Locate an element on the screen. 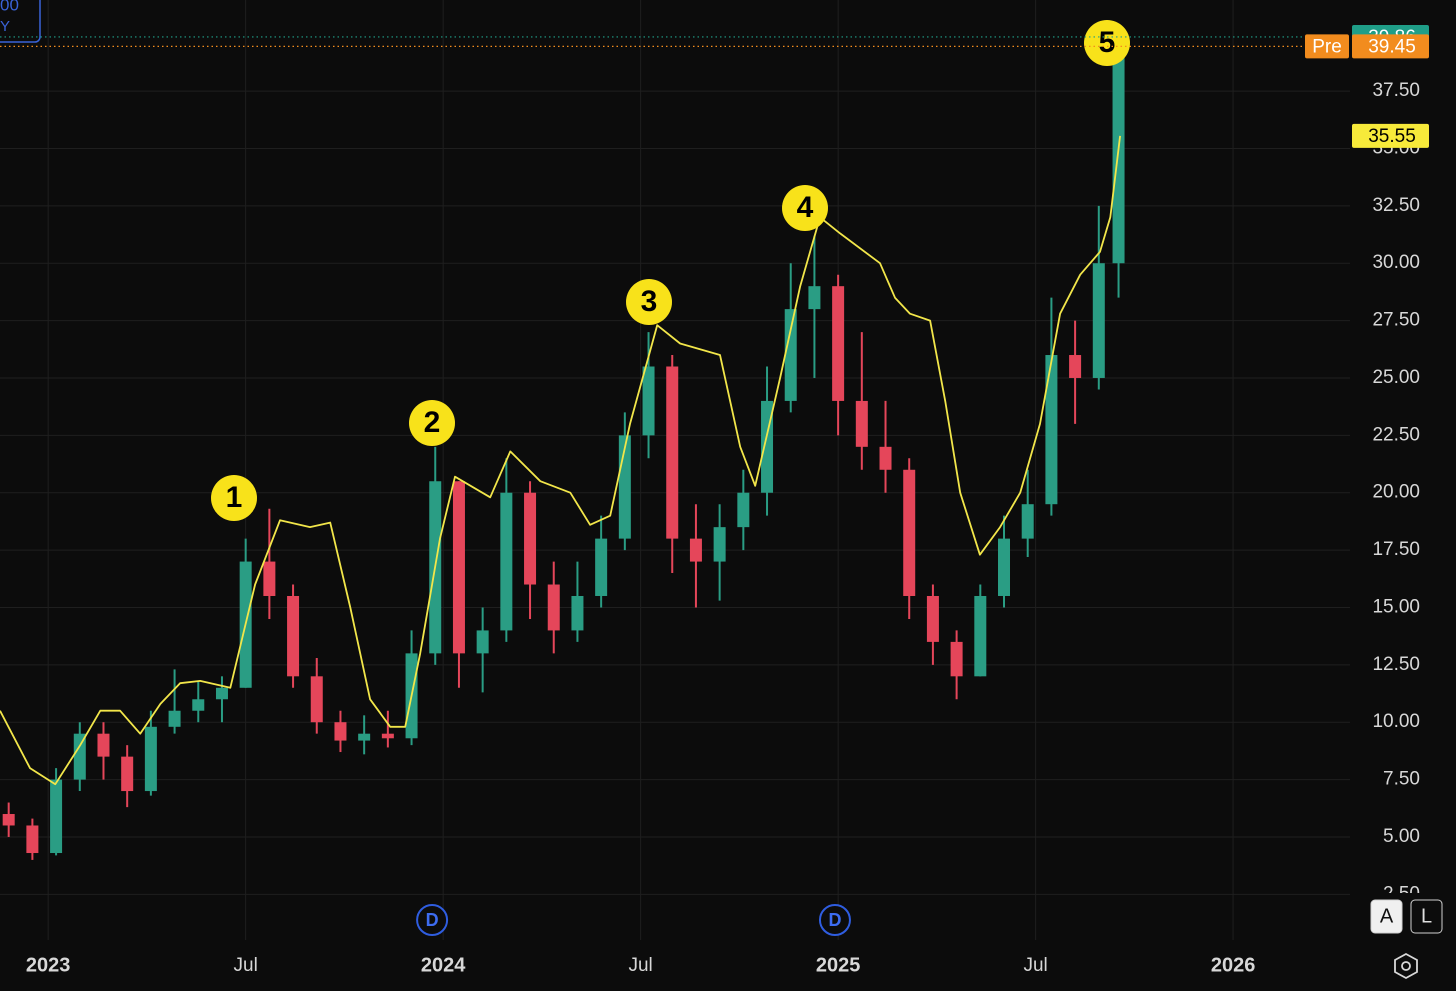  annotation-label: 3 is located at coordinates (649, 301).